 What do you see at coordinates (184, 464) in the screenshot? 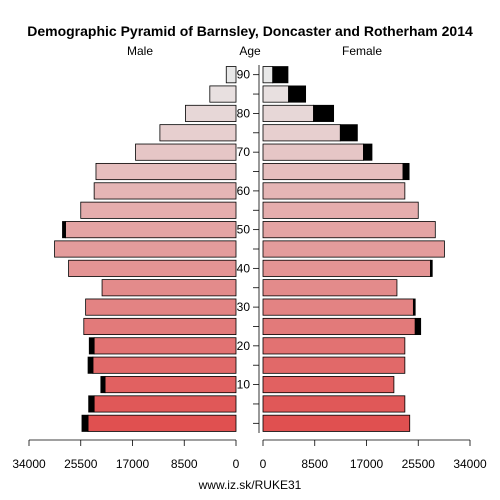
I see `male-x-tick-label: 8500` at bounding box center [184, 464].